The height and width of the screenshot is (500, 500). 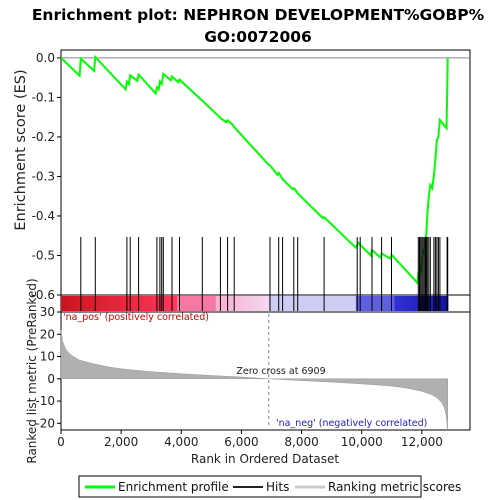 I want to click on zero-cross-label: Zero cross at 6909, so click(x=280, y=371).